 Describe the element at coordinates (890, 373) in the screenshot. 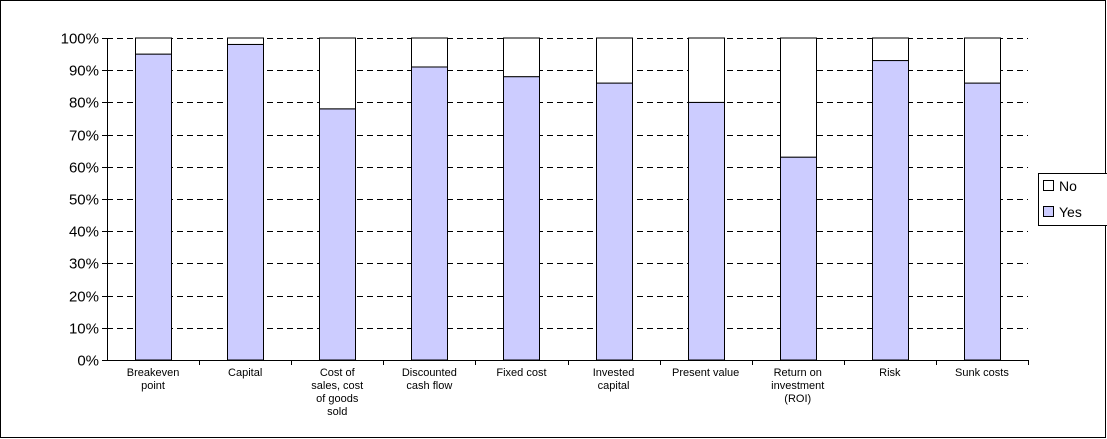

I see `x-tick-label: Risk` at that location.